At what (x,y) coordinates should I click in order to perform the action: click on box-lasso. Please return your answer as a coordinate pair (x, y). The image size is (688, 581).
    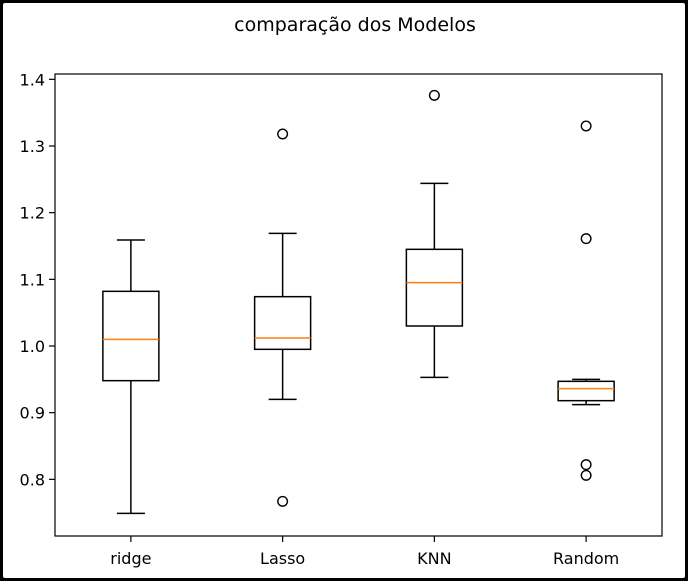
    Looking at the image, I should click on (282, 317).